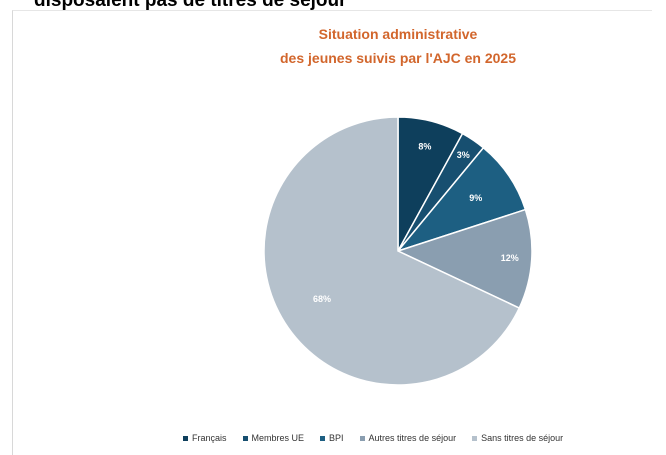 This screenshot has width=666, height=455. What do you see at coordinates (336, 438) in the screenshot?
I see `legend-label: BPI` at bounding box center [336, 438].